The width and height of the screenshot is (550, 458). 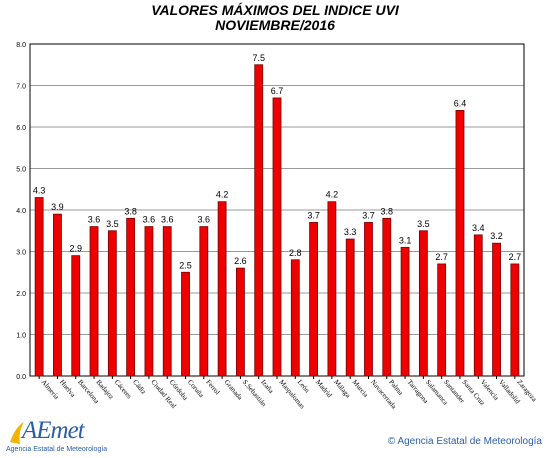 I want to click on data-label: 2.9, so click(x=75, y=249).